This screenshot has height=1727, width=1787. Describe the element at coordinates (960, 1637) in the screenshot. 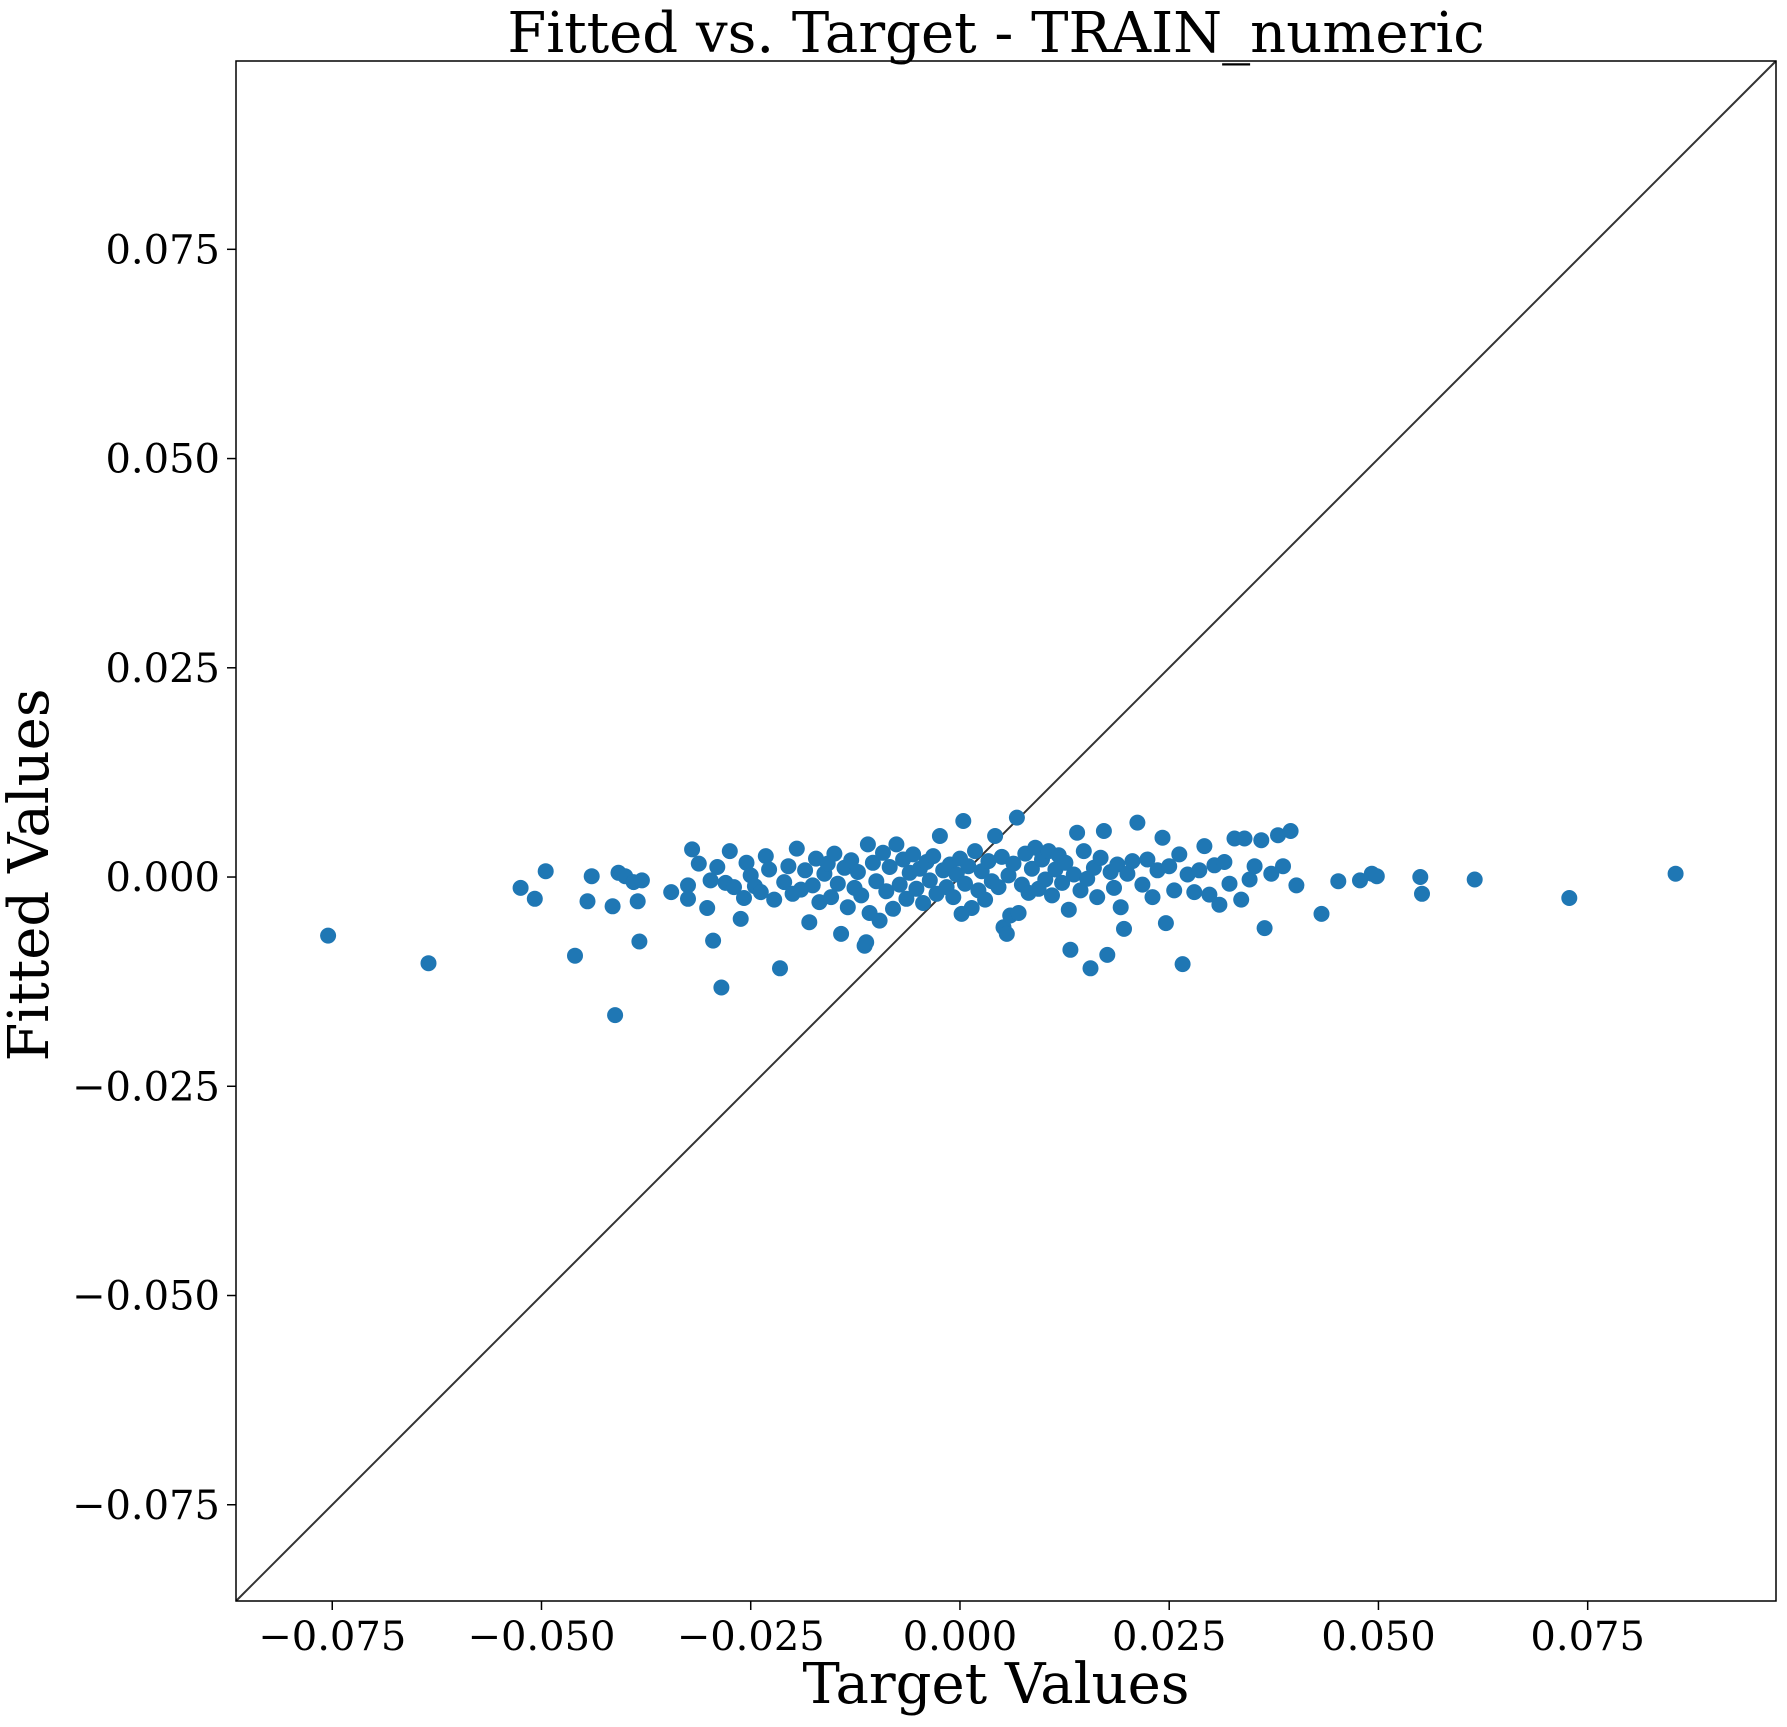

I see `x-tick-label: 0.000` at that location.